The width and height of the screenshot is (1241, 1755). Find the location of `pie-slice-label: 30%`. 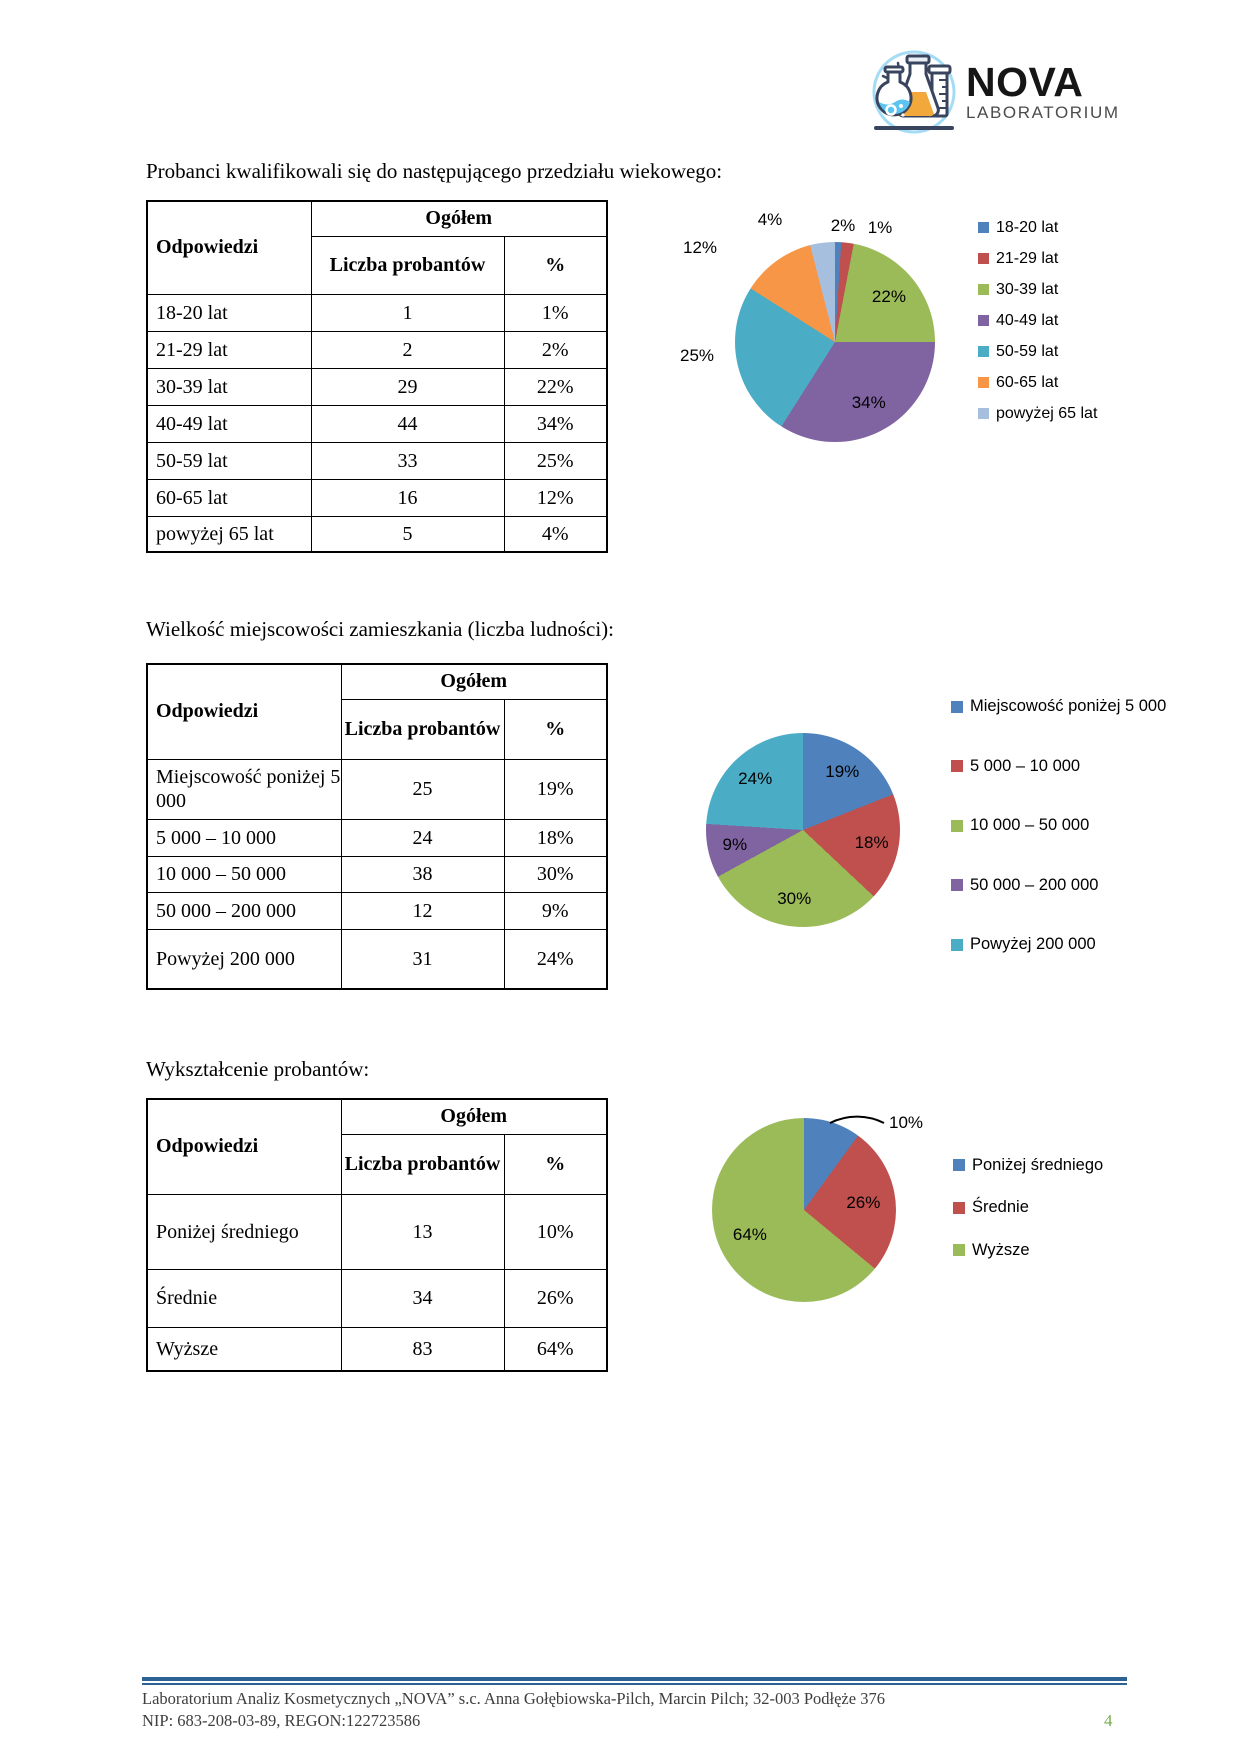

pie-slice-label: 30% is located at coordinates (794, 899).